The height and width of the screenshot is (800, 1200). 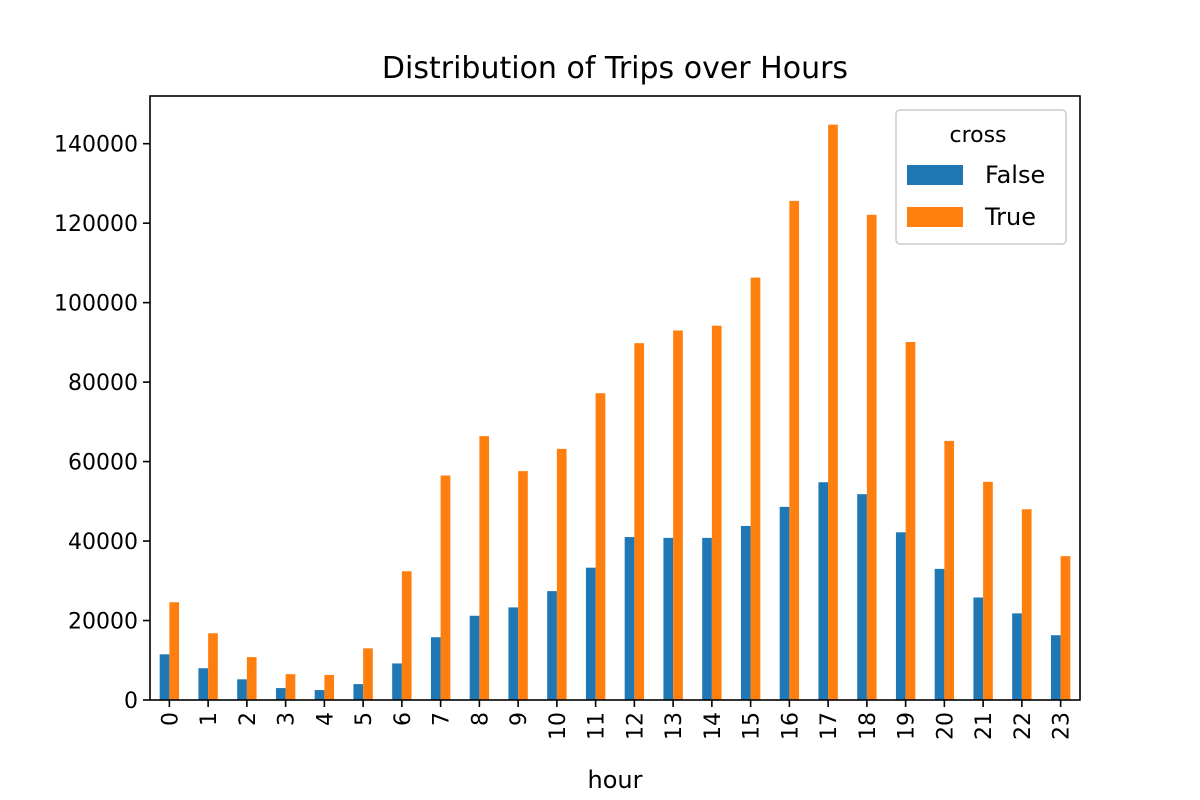 I want to click on x-tick-label: 0, so click(x=170, y=719).